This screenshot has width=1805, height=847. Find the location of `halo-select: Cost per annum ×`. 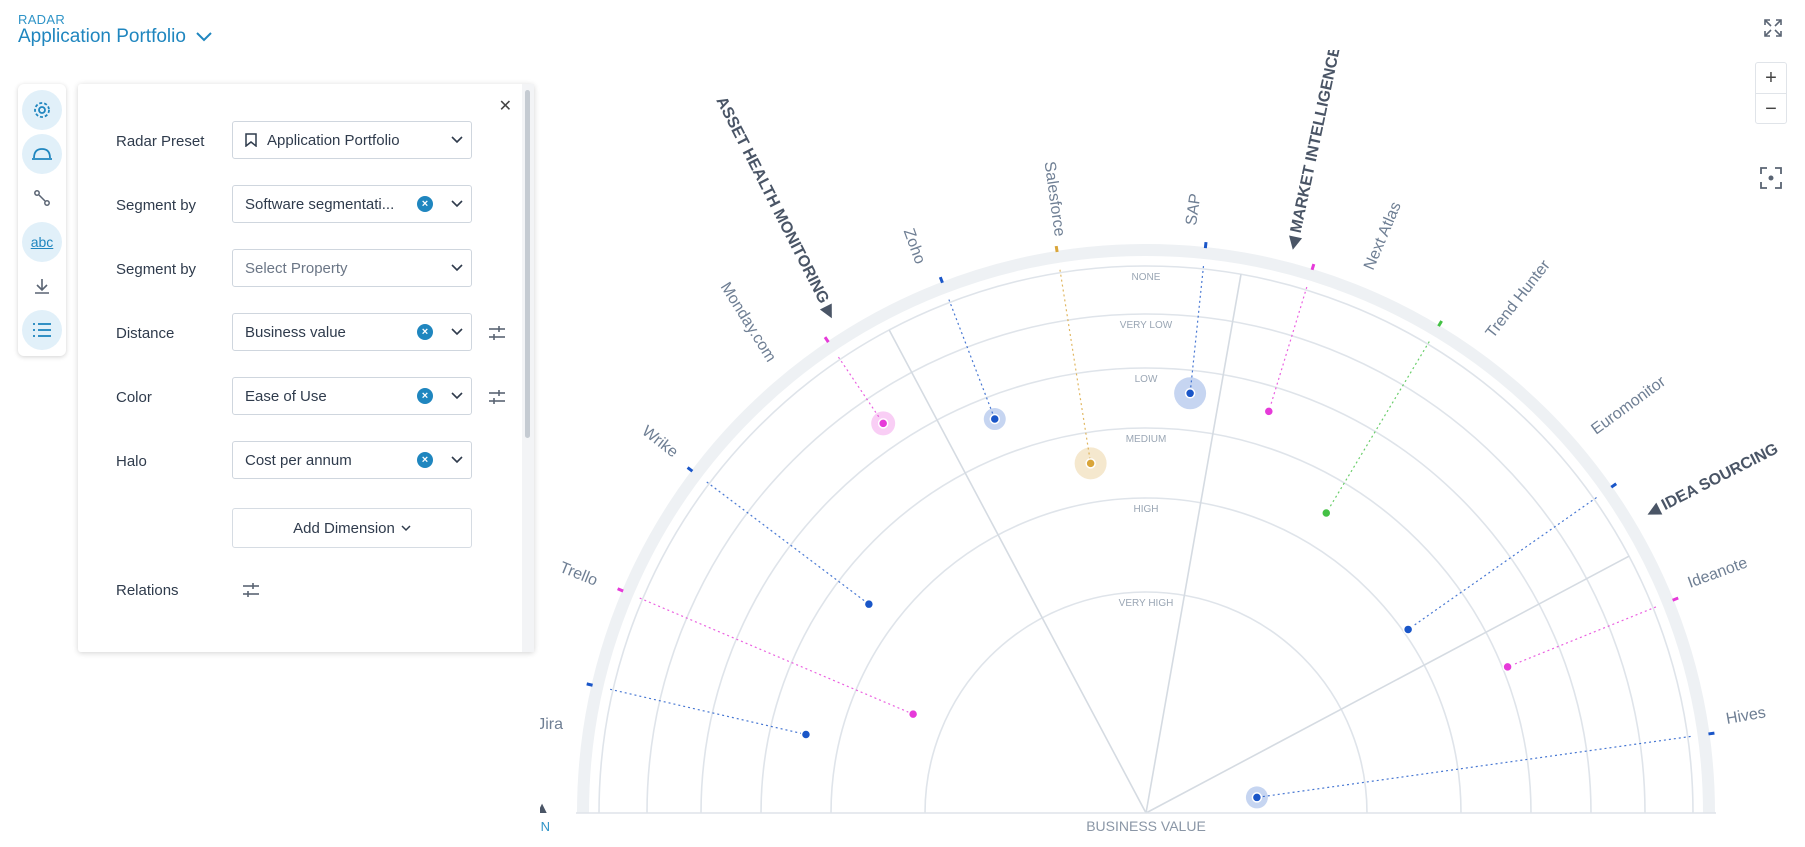

halo-select: Cost per annum × is located at coordinates (352, 460).